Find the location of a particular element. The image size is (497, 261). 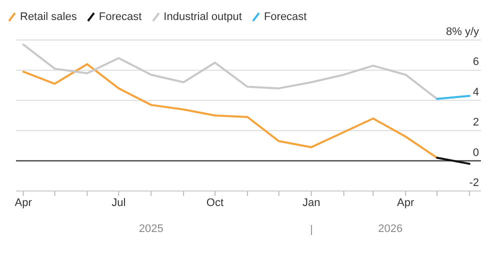

x-tick-label: Jul is located at coordinates (119, 202).